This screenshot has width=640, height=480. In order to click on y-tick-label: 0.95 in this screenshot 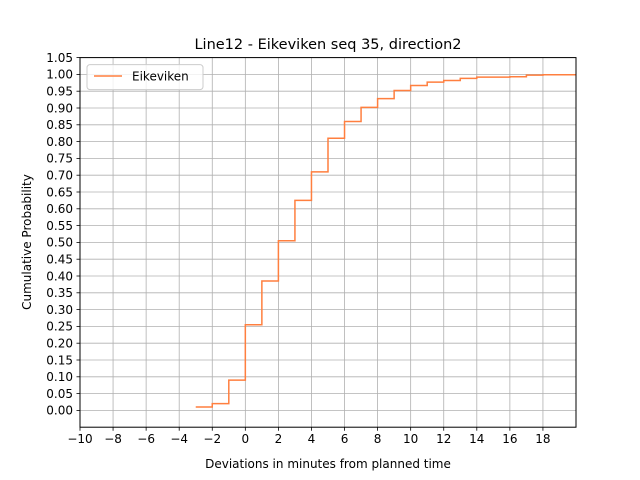, I will do `click(59, 92)`.